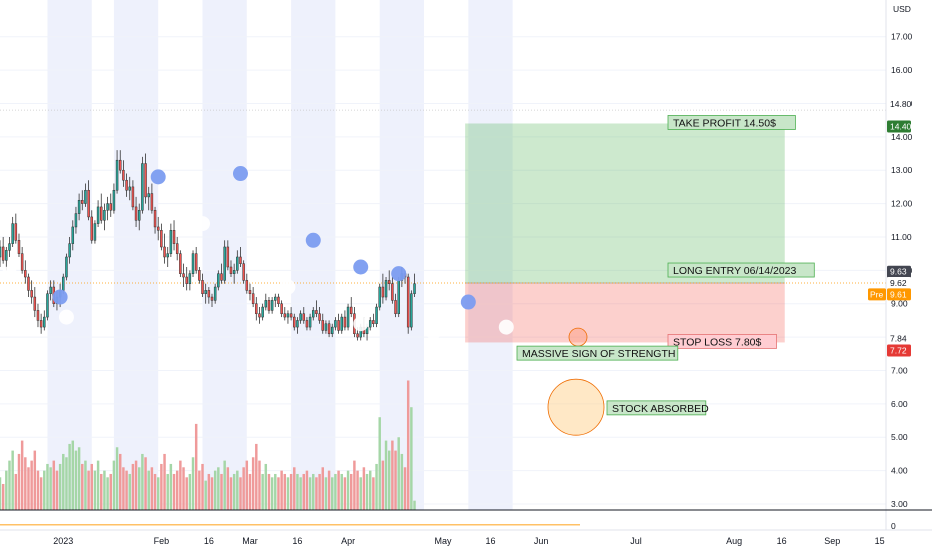 Image resolution: width=932 pixels, height=550 pixels. Describe the element at coordinates (898, 283) in the screenshot. I see `price-label-3: 9.62` at that location.